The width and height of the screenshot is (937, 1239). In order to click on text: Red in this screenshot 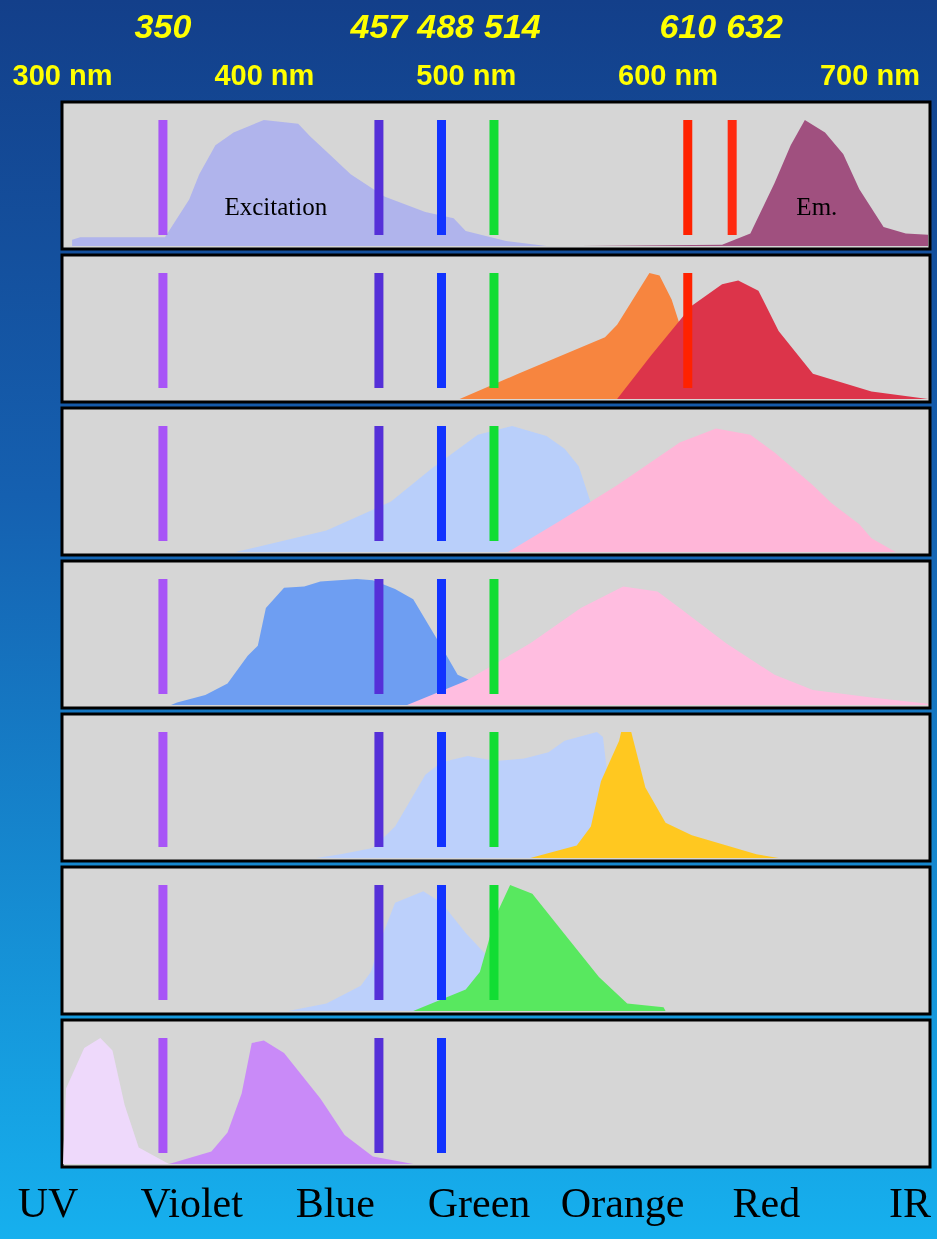, I will do `click(766, 1203)`.